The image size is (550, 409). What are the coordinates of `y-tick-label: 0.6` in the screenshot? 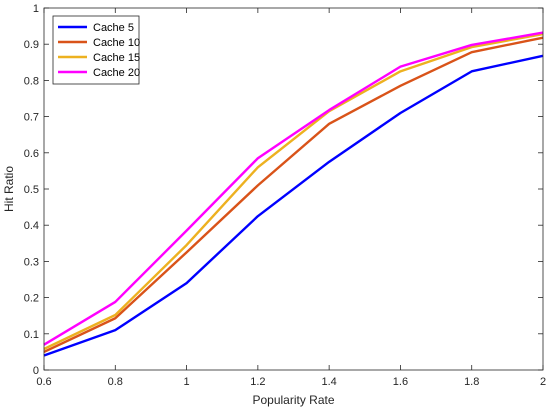 It's located at (31, 154).